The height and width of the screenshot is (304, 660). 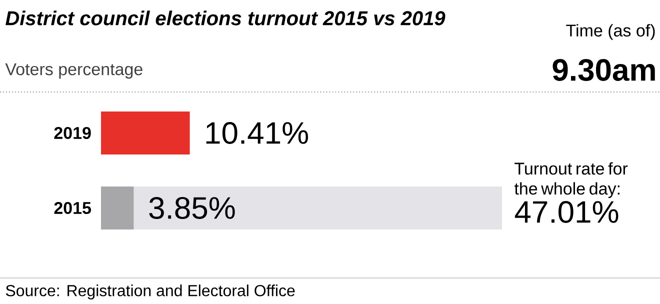 I want to click on text: Time (as of), so click(x=610, y=32).